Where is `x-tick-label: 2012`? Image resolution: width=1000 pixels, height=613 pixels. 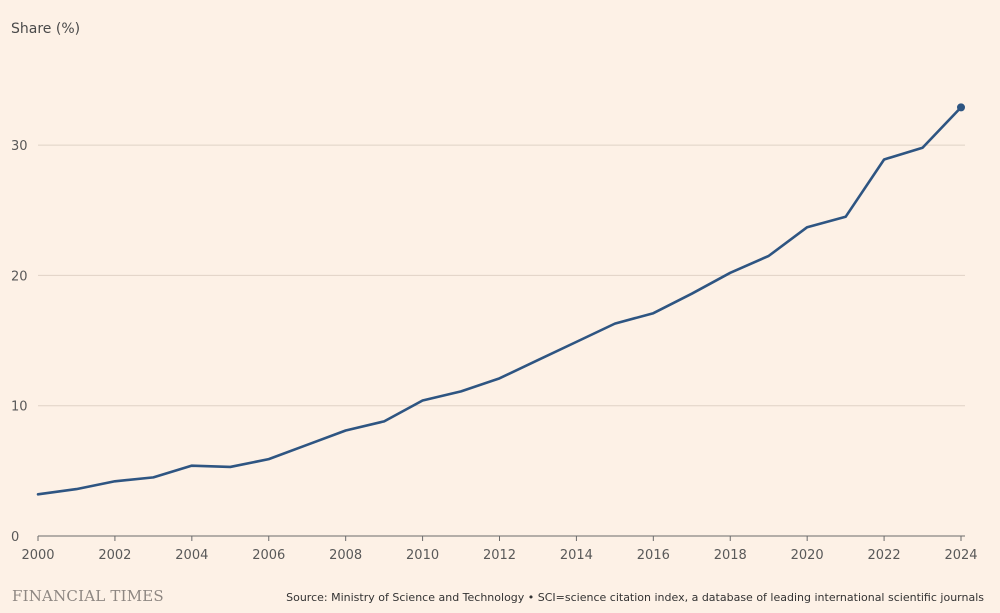
x-tick-label: 2012 is located at coordinates (499, 555).